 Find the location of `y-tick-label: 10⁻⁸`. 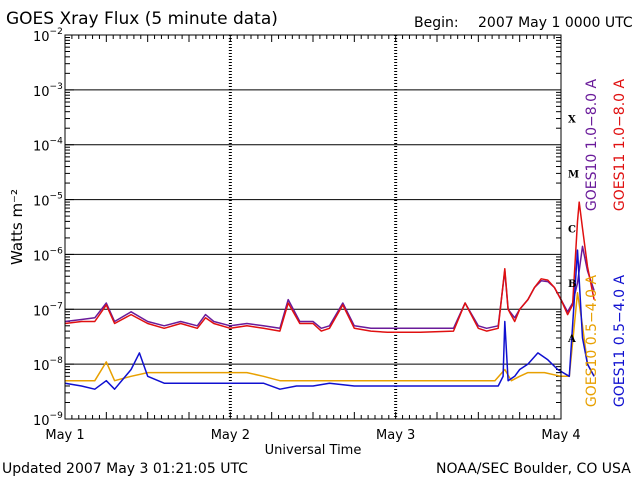

y-tick-label: 10⁻⁸ is located at coordinates (48, 365).